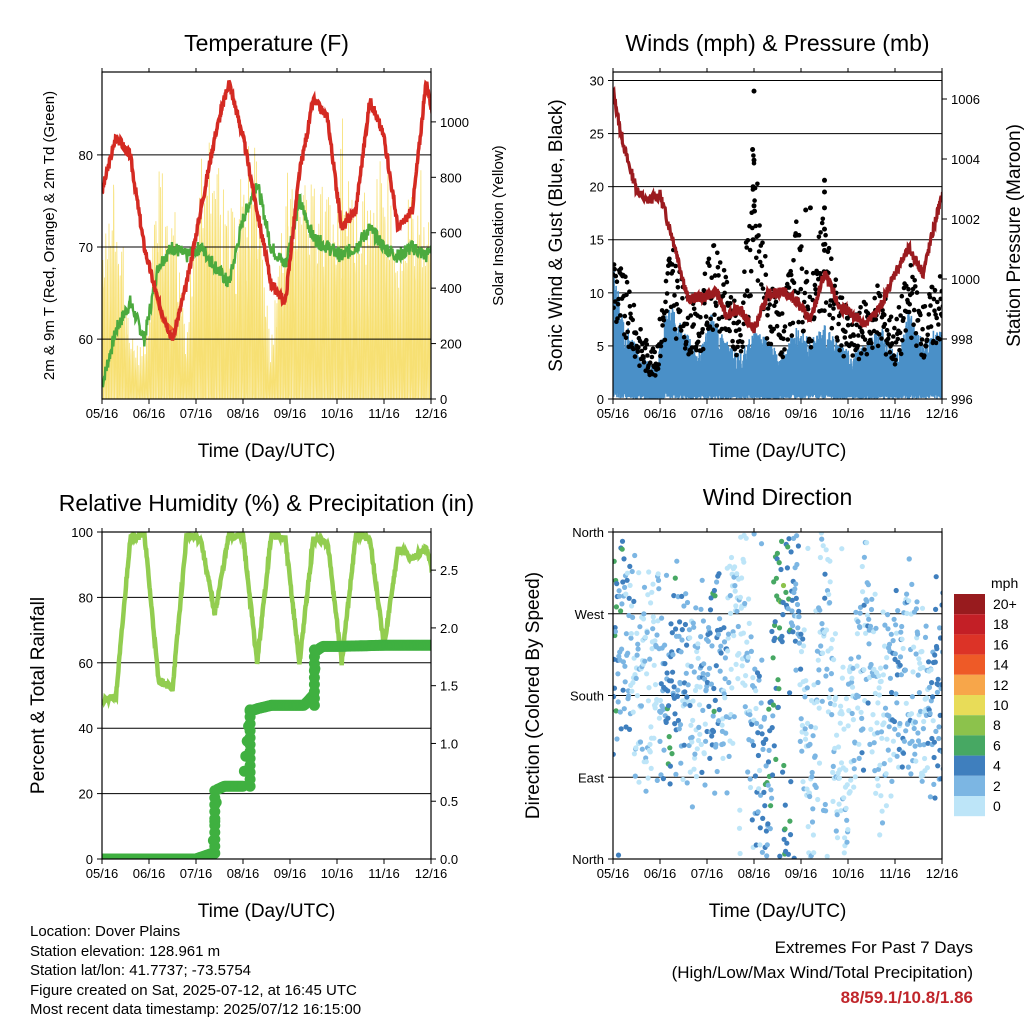 The height and width of the screenshot is (1024, 1024). Describe the element at coordinates (597, 187) in the screenshot. I see `y-tick-label: 20` at that location.